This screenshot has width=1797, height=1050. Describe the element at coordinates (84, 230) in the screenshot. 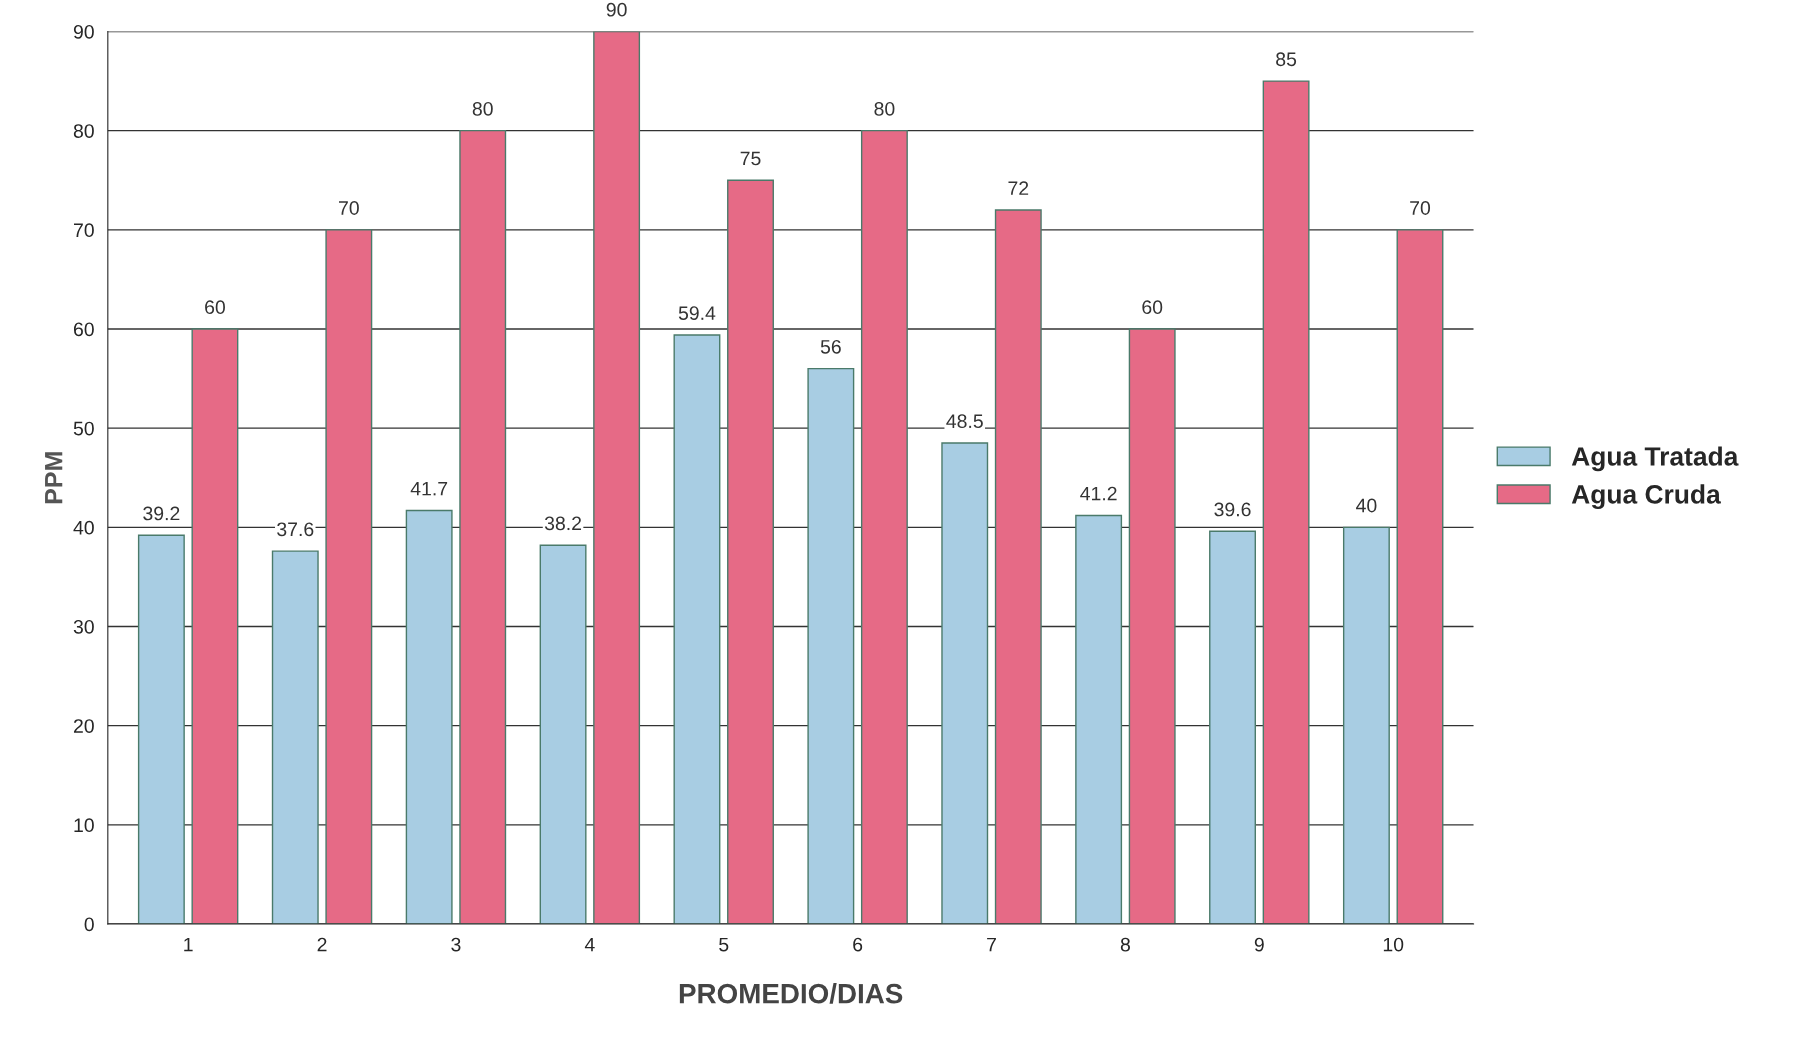

I see `y-tick-label: 70` at that location.